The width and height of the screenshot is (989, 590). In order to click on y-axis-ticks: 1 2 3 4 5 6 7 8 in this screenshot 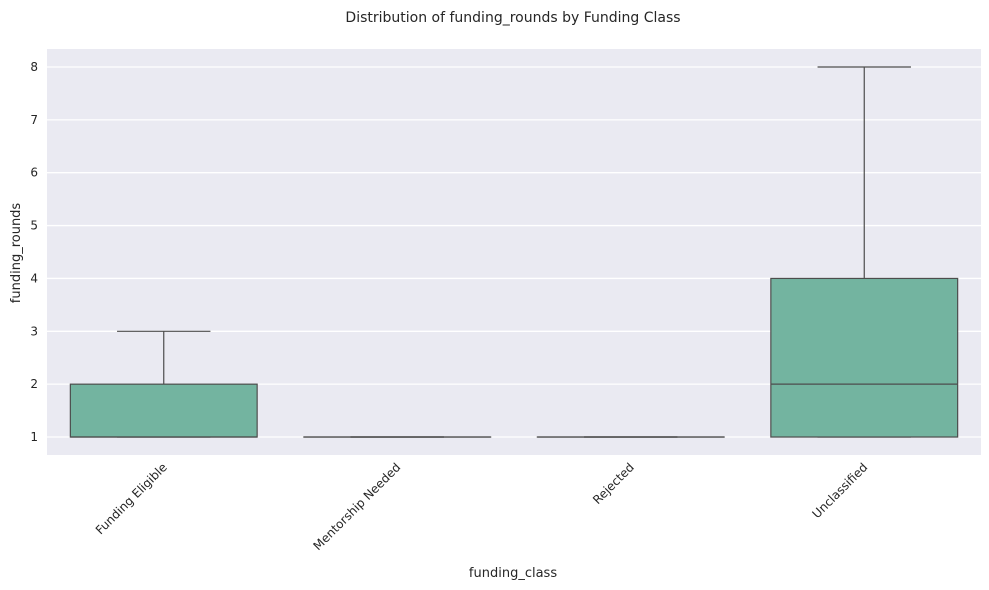, I will do `click(34, 252)`.